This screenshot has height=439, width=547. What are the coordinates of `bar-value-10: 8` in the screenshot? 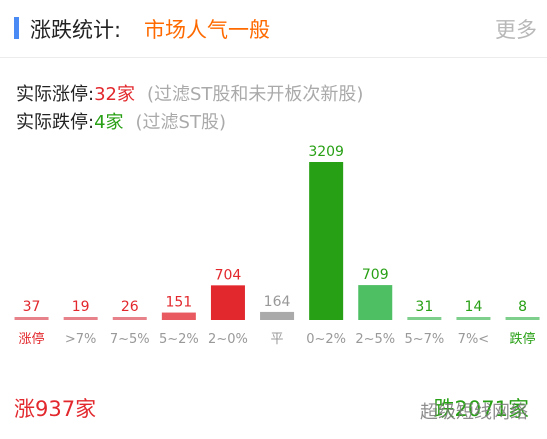 It's located at (522, 307).